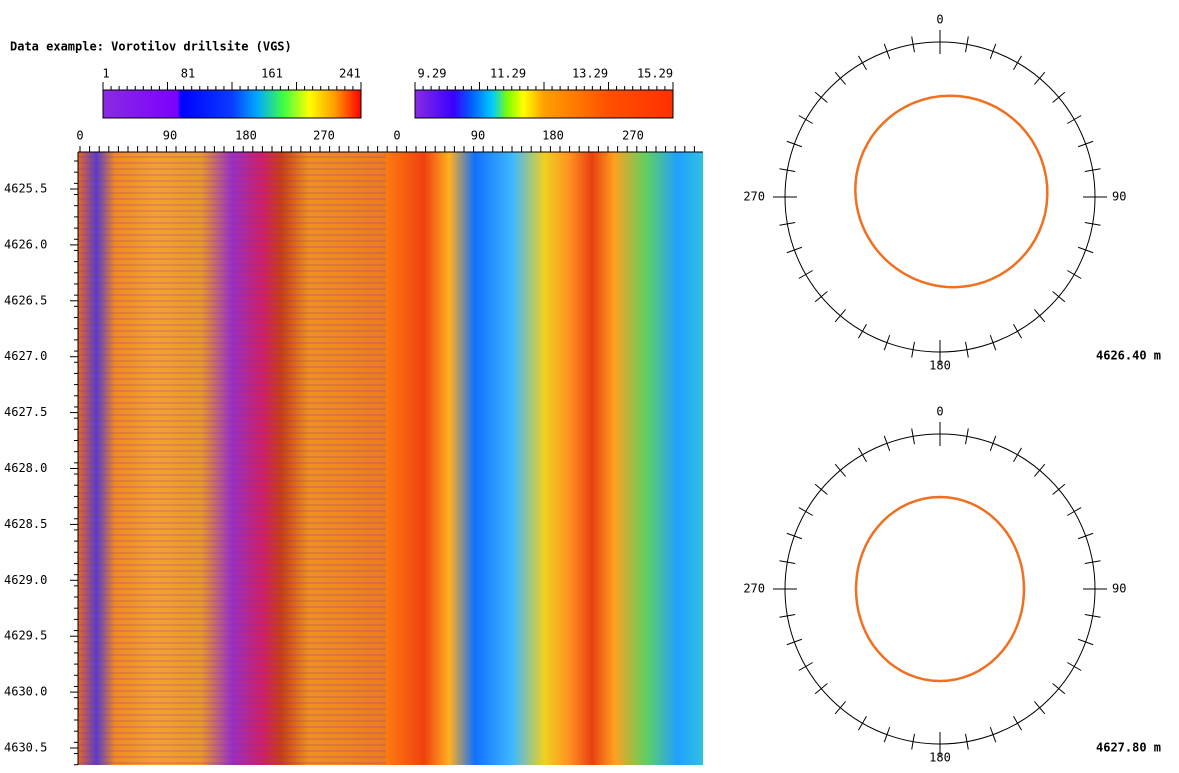 The image size is (1179, 773). I want to click on colorbar-tick-label: 15.29, so click(655, 74).